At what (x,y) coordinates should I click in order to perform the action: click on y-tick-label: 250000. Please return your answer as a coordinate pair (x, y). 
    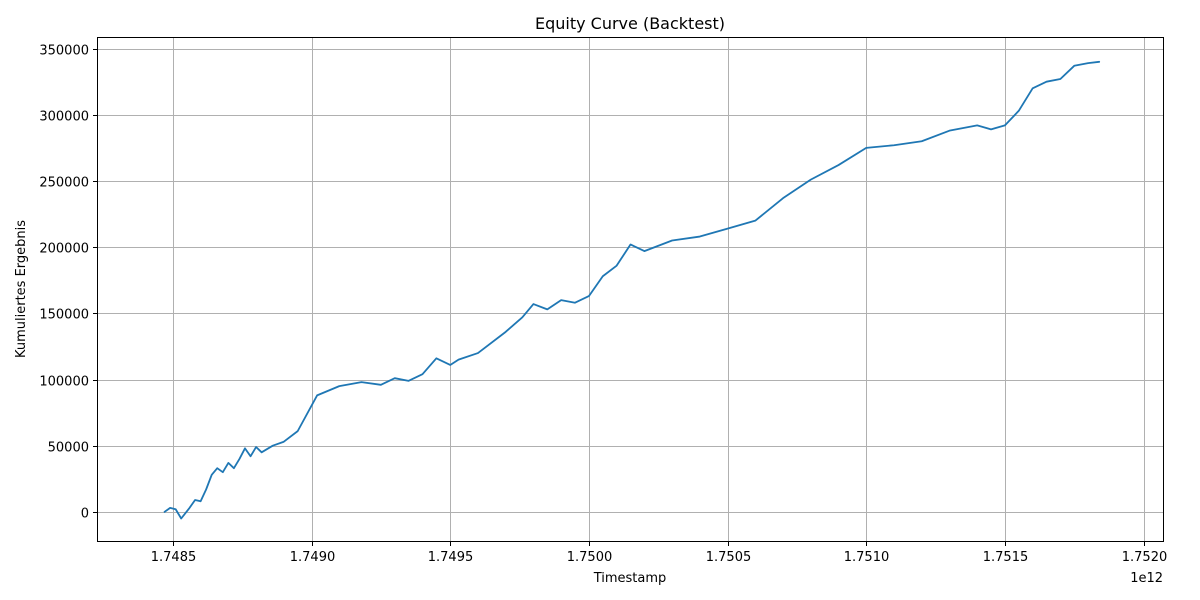
    Looking at the image, I should click on (64, 183).